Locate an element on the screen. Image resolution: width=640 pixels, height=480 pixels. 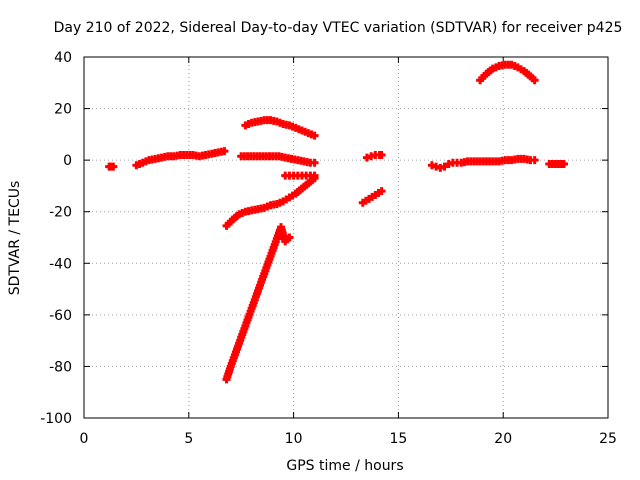
y-tick-label: 20 is located at coordinates (63, 110).